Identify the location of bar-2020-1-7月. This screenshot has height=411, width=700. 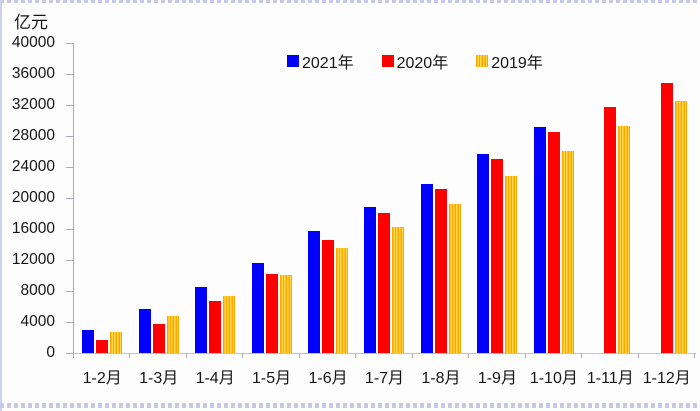
(384, 283).